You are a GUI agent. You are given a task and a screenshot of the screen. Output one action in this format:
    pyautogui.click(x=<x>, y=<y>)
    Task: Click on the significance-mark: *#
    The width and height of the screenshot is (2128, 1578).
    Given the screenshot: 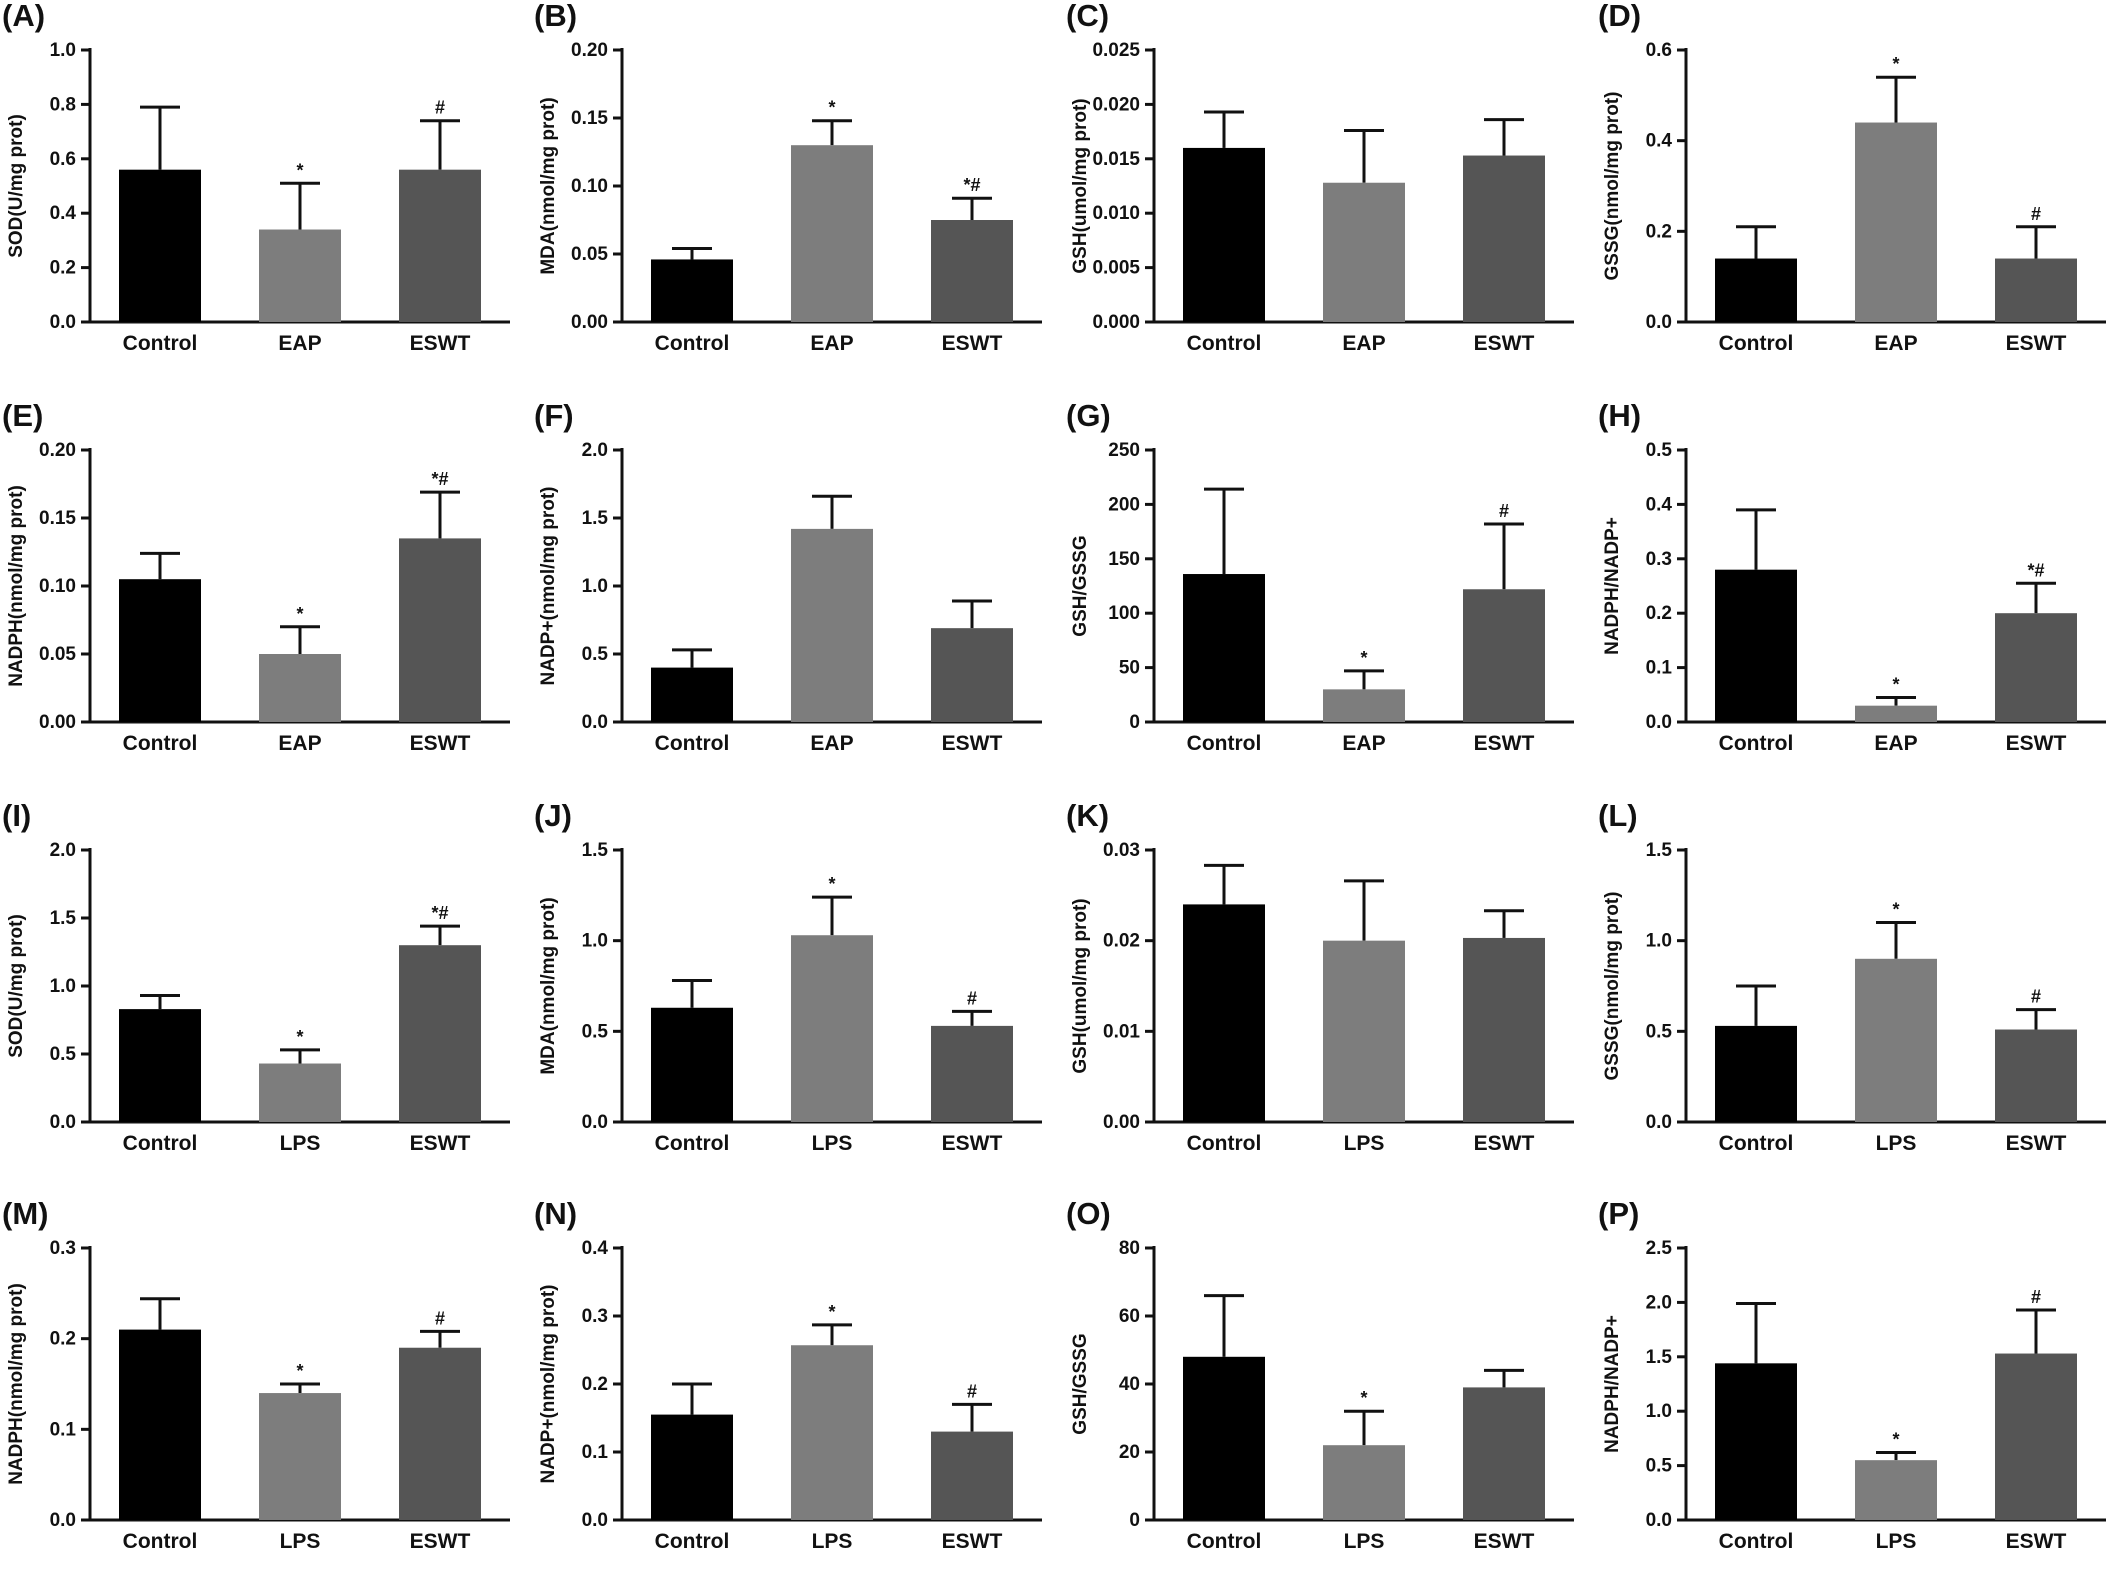 What is the action you would take?
    pyautogui.click(x=439, y=913)
    